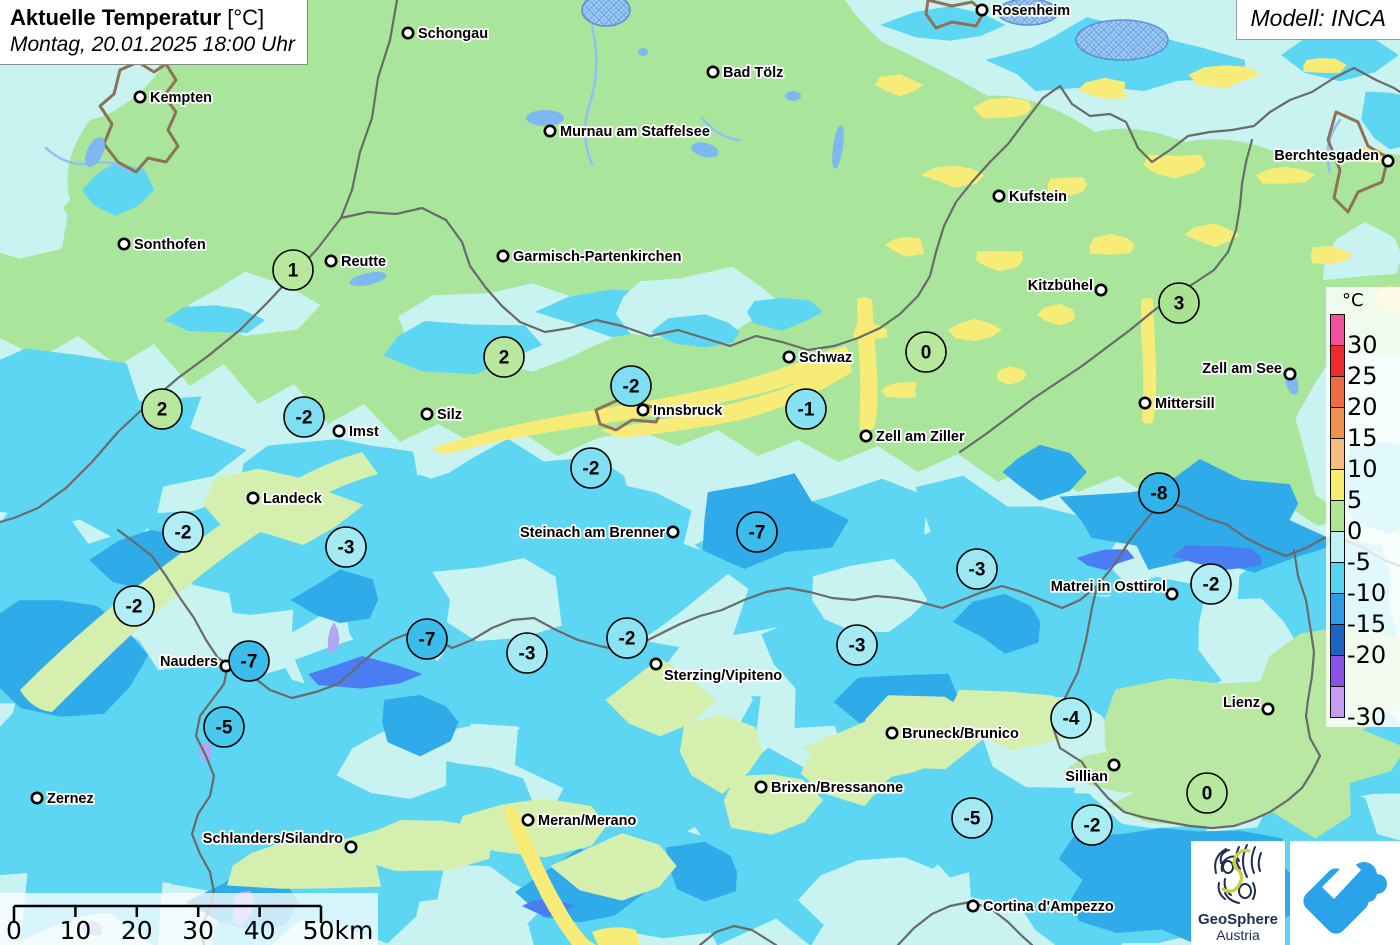 This screenshot has height=945, width=1400. I want to click on city-label: Kempten, so click(181, 98).